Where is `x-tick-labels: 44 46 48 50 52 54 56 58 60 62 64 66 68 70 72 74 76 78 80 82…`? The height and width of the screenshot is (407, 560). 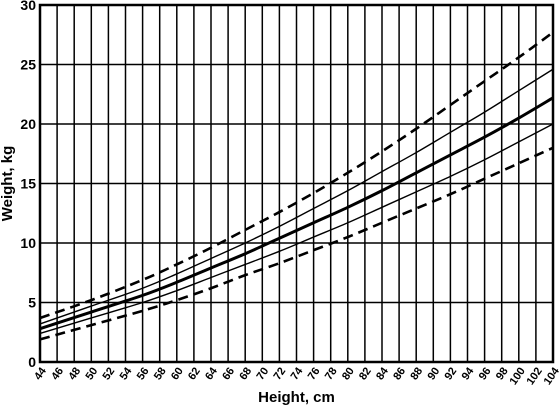
x-tick-labels: 44 46 48 50 52 54 56 58 60 62 64 66 68 70 72 74 76 78 80 82… is located at coordinates (296, 376).